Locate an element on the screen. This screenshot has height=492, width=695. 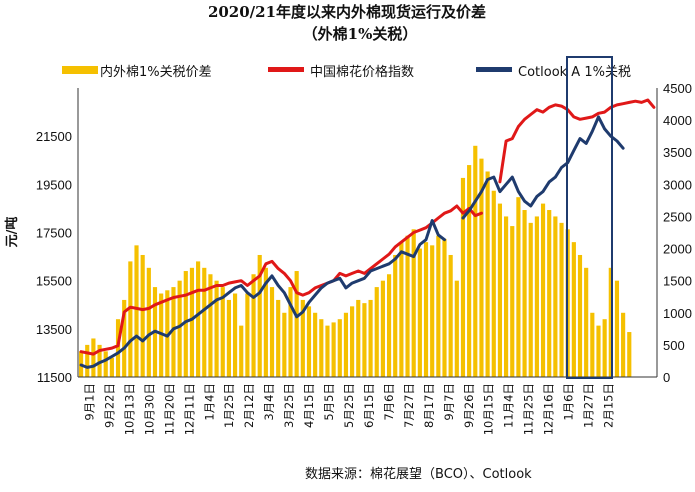
x-tick-label: 10月15日 is located at coordinates (489, 409).